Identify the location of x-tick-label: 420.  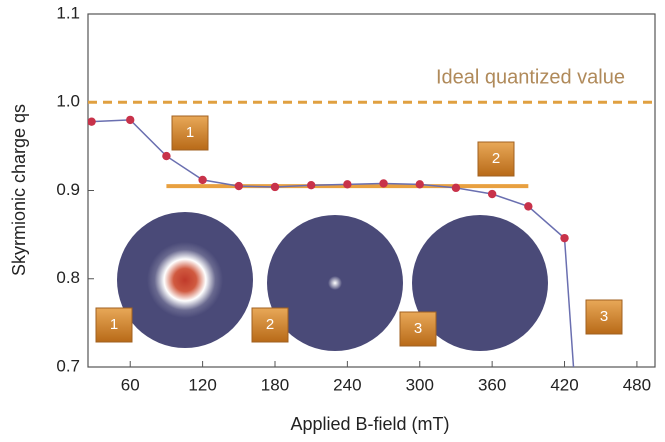
(564, 384).